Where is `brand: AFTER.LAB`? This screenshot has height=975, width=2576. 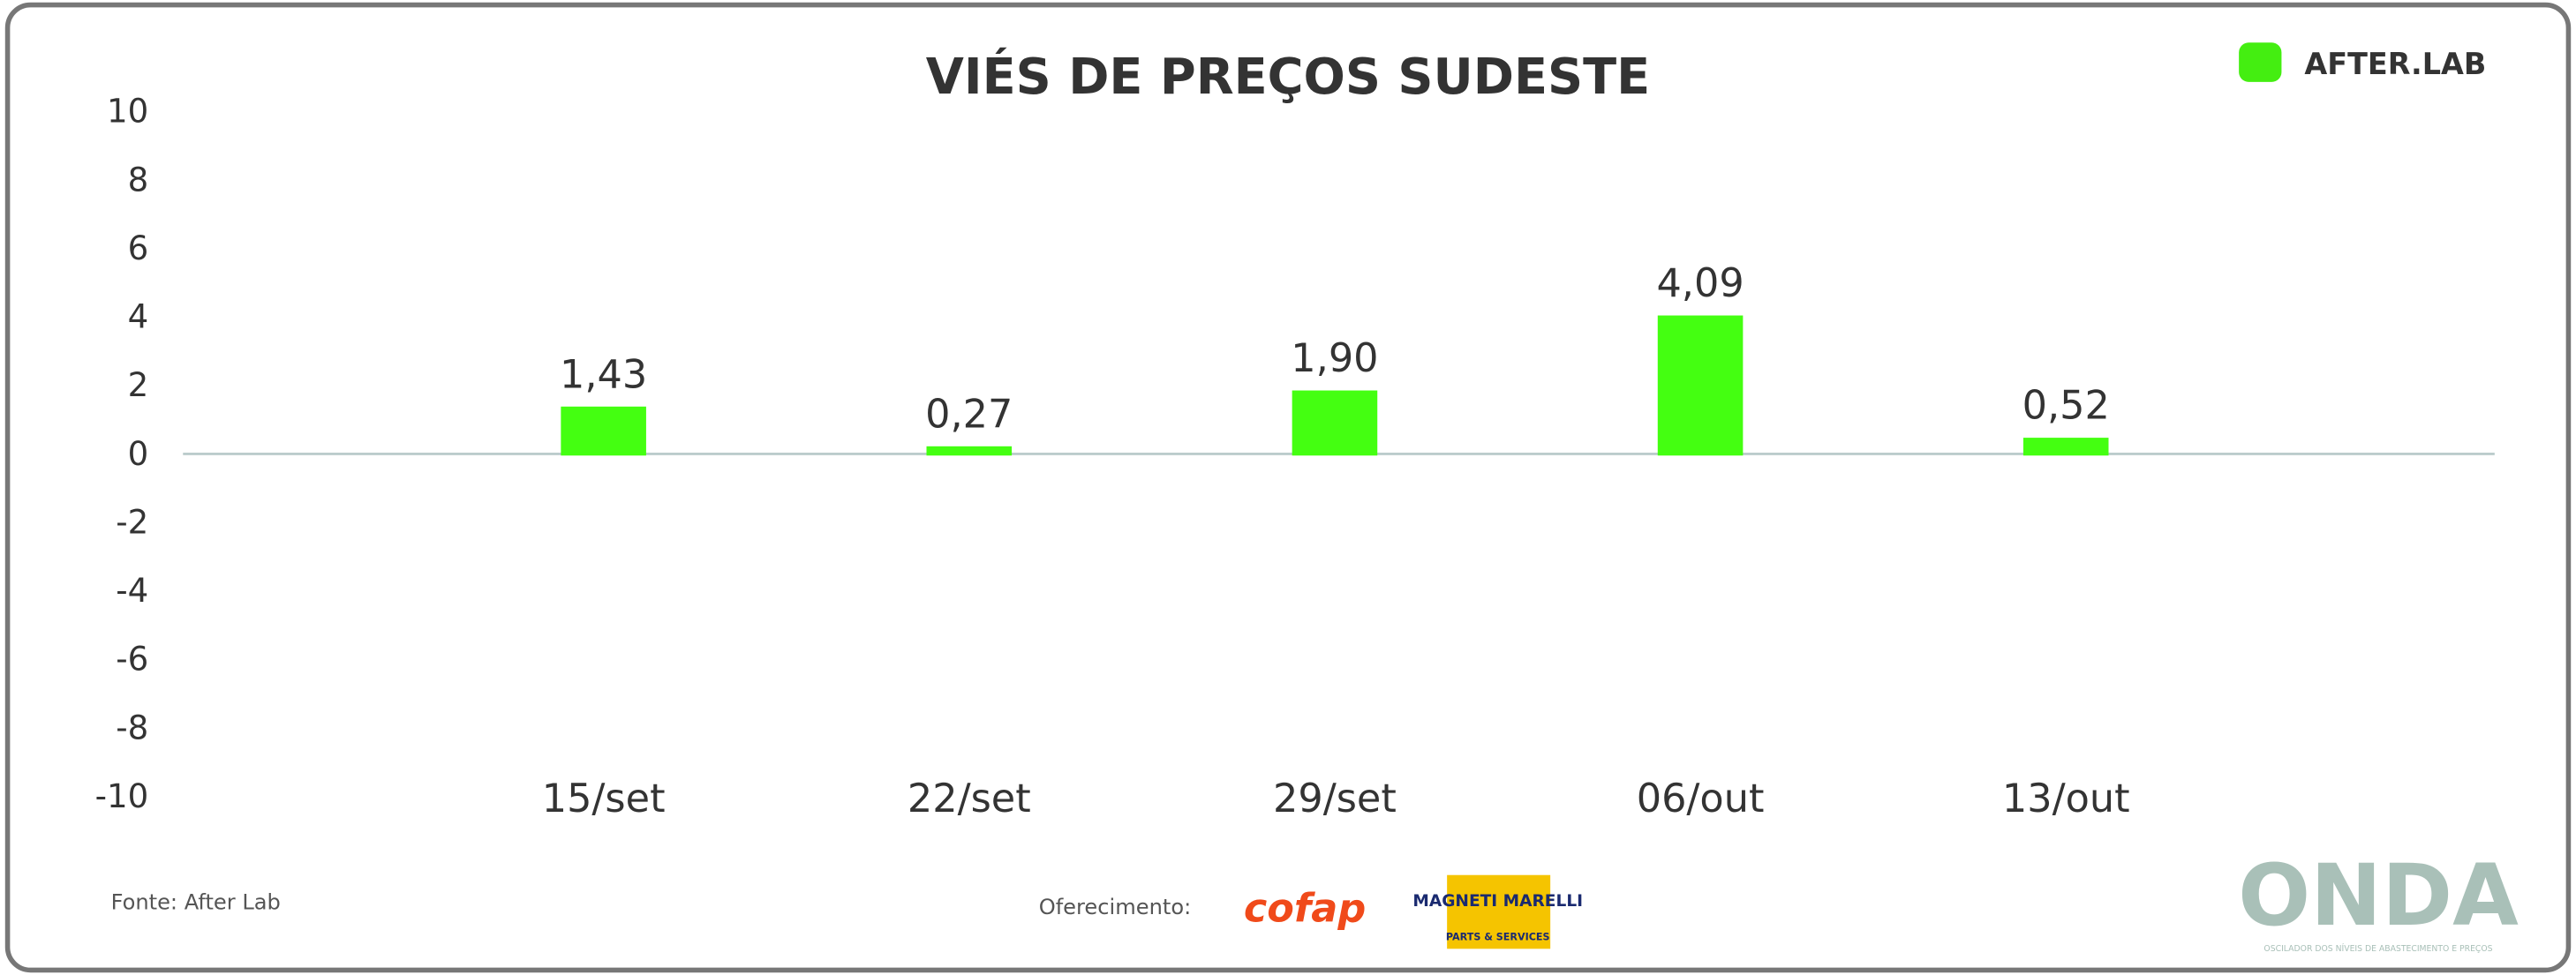
brand: AFTER.LAB is located at coordinates (2395, 64).